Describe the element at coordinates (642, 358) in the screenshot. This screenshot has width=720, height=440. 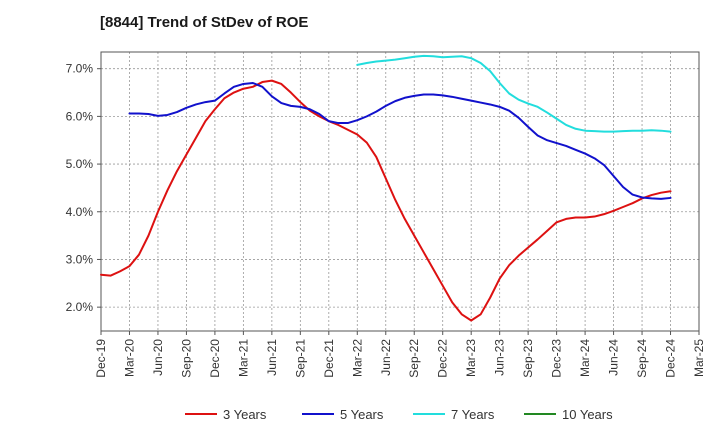
I see `x-tick-label: Sep-24` at that location.